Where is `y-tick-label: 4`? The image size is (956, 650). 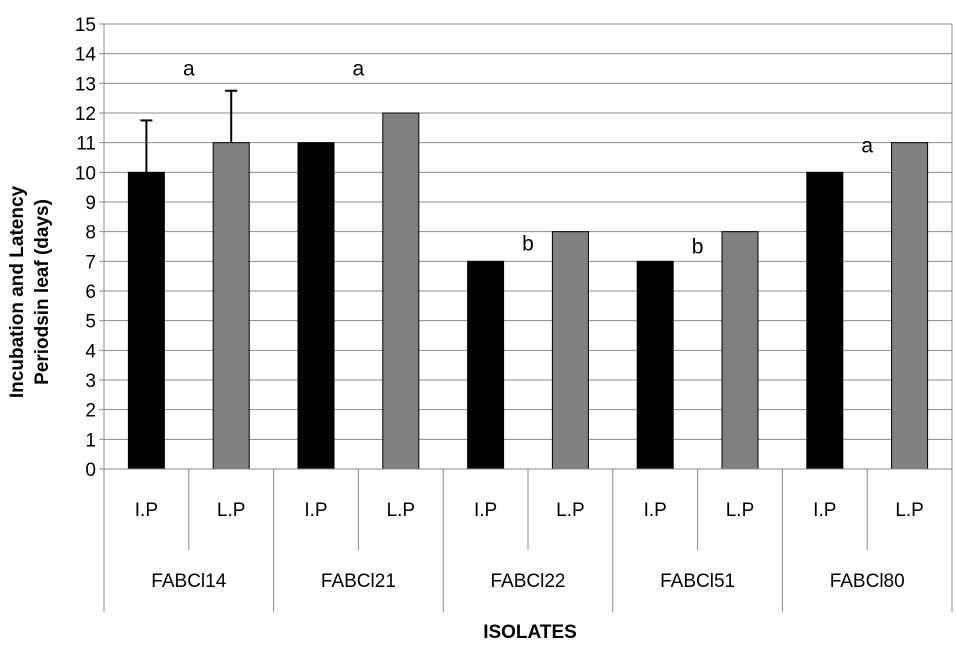
y-tick-label: 4 is located at coordinates (90, 351).